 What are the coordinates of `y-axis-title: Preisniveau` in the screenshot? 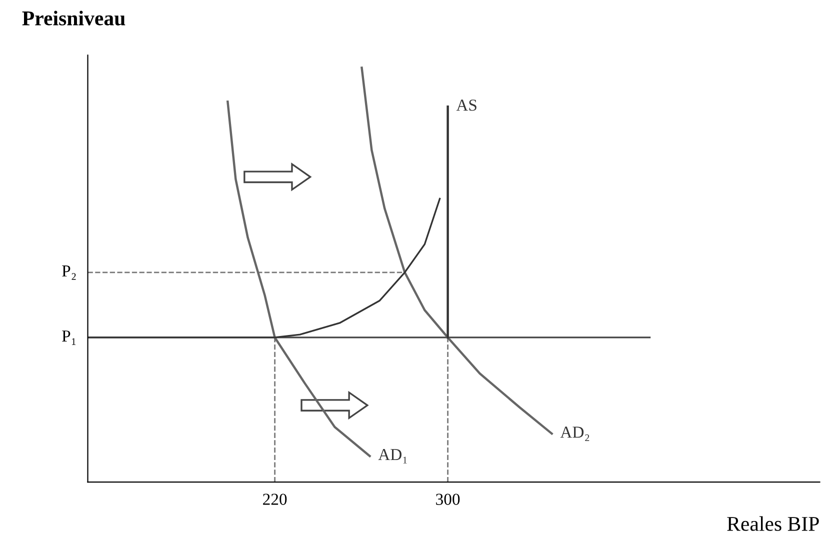 It's located at (74, 18).